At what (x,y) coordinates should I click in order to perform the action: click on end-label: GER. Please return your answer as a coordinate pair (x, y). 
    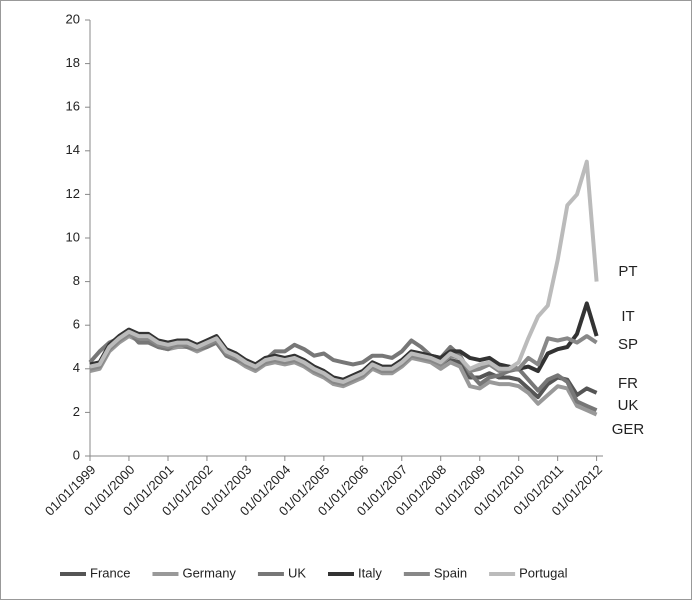
    Looking at the image, I should click on (628, 429).